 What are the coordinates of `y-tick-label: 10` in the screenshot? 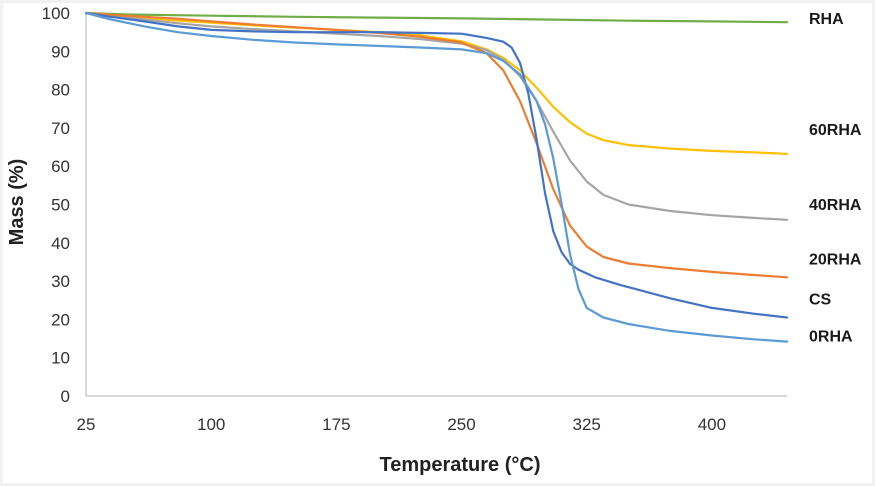 It's located at (60, 358).